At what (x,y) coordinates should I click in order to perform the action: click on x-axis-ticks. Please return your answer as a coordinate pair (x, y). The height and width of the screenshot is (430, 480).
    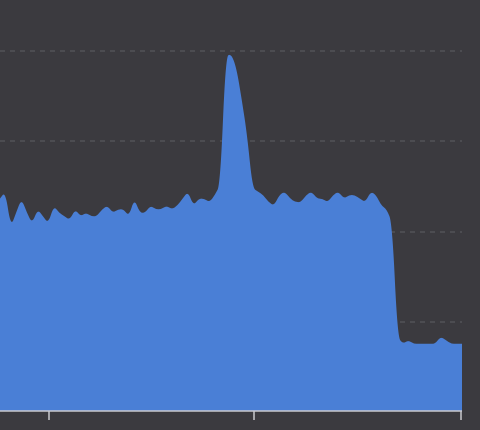
    Looking at the image, I should click on (255, 415).